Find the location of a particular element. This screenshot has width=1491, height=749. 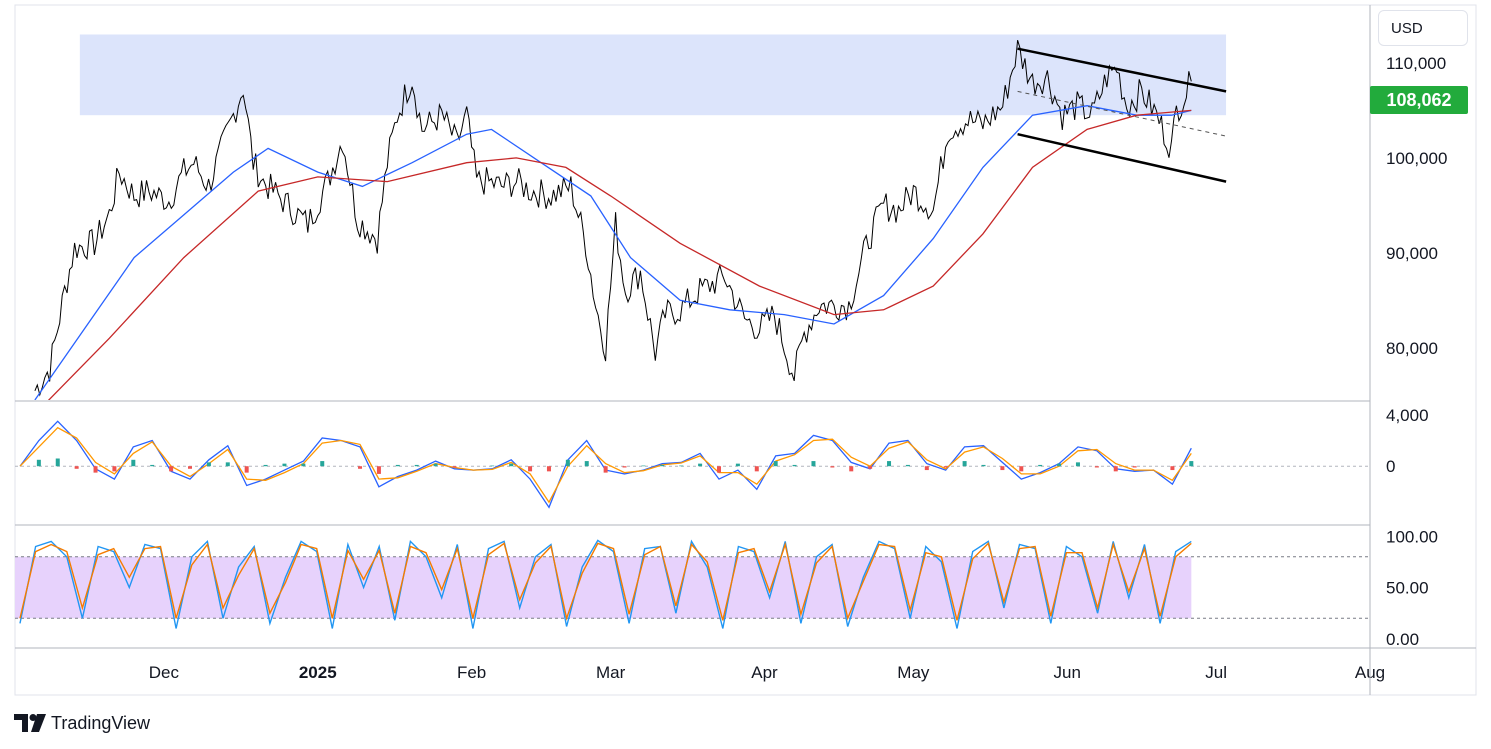

time-axis-tick: Jul is located at coordinates (1216, 672).